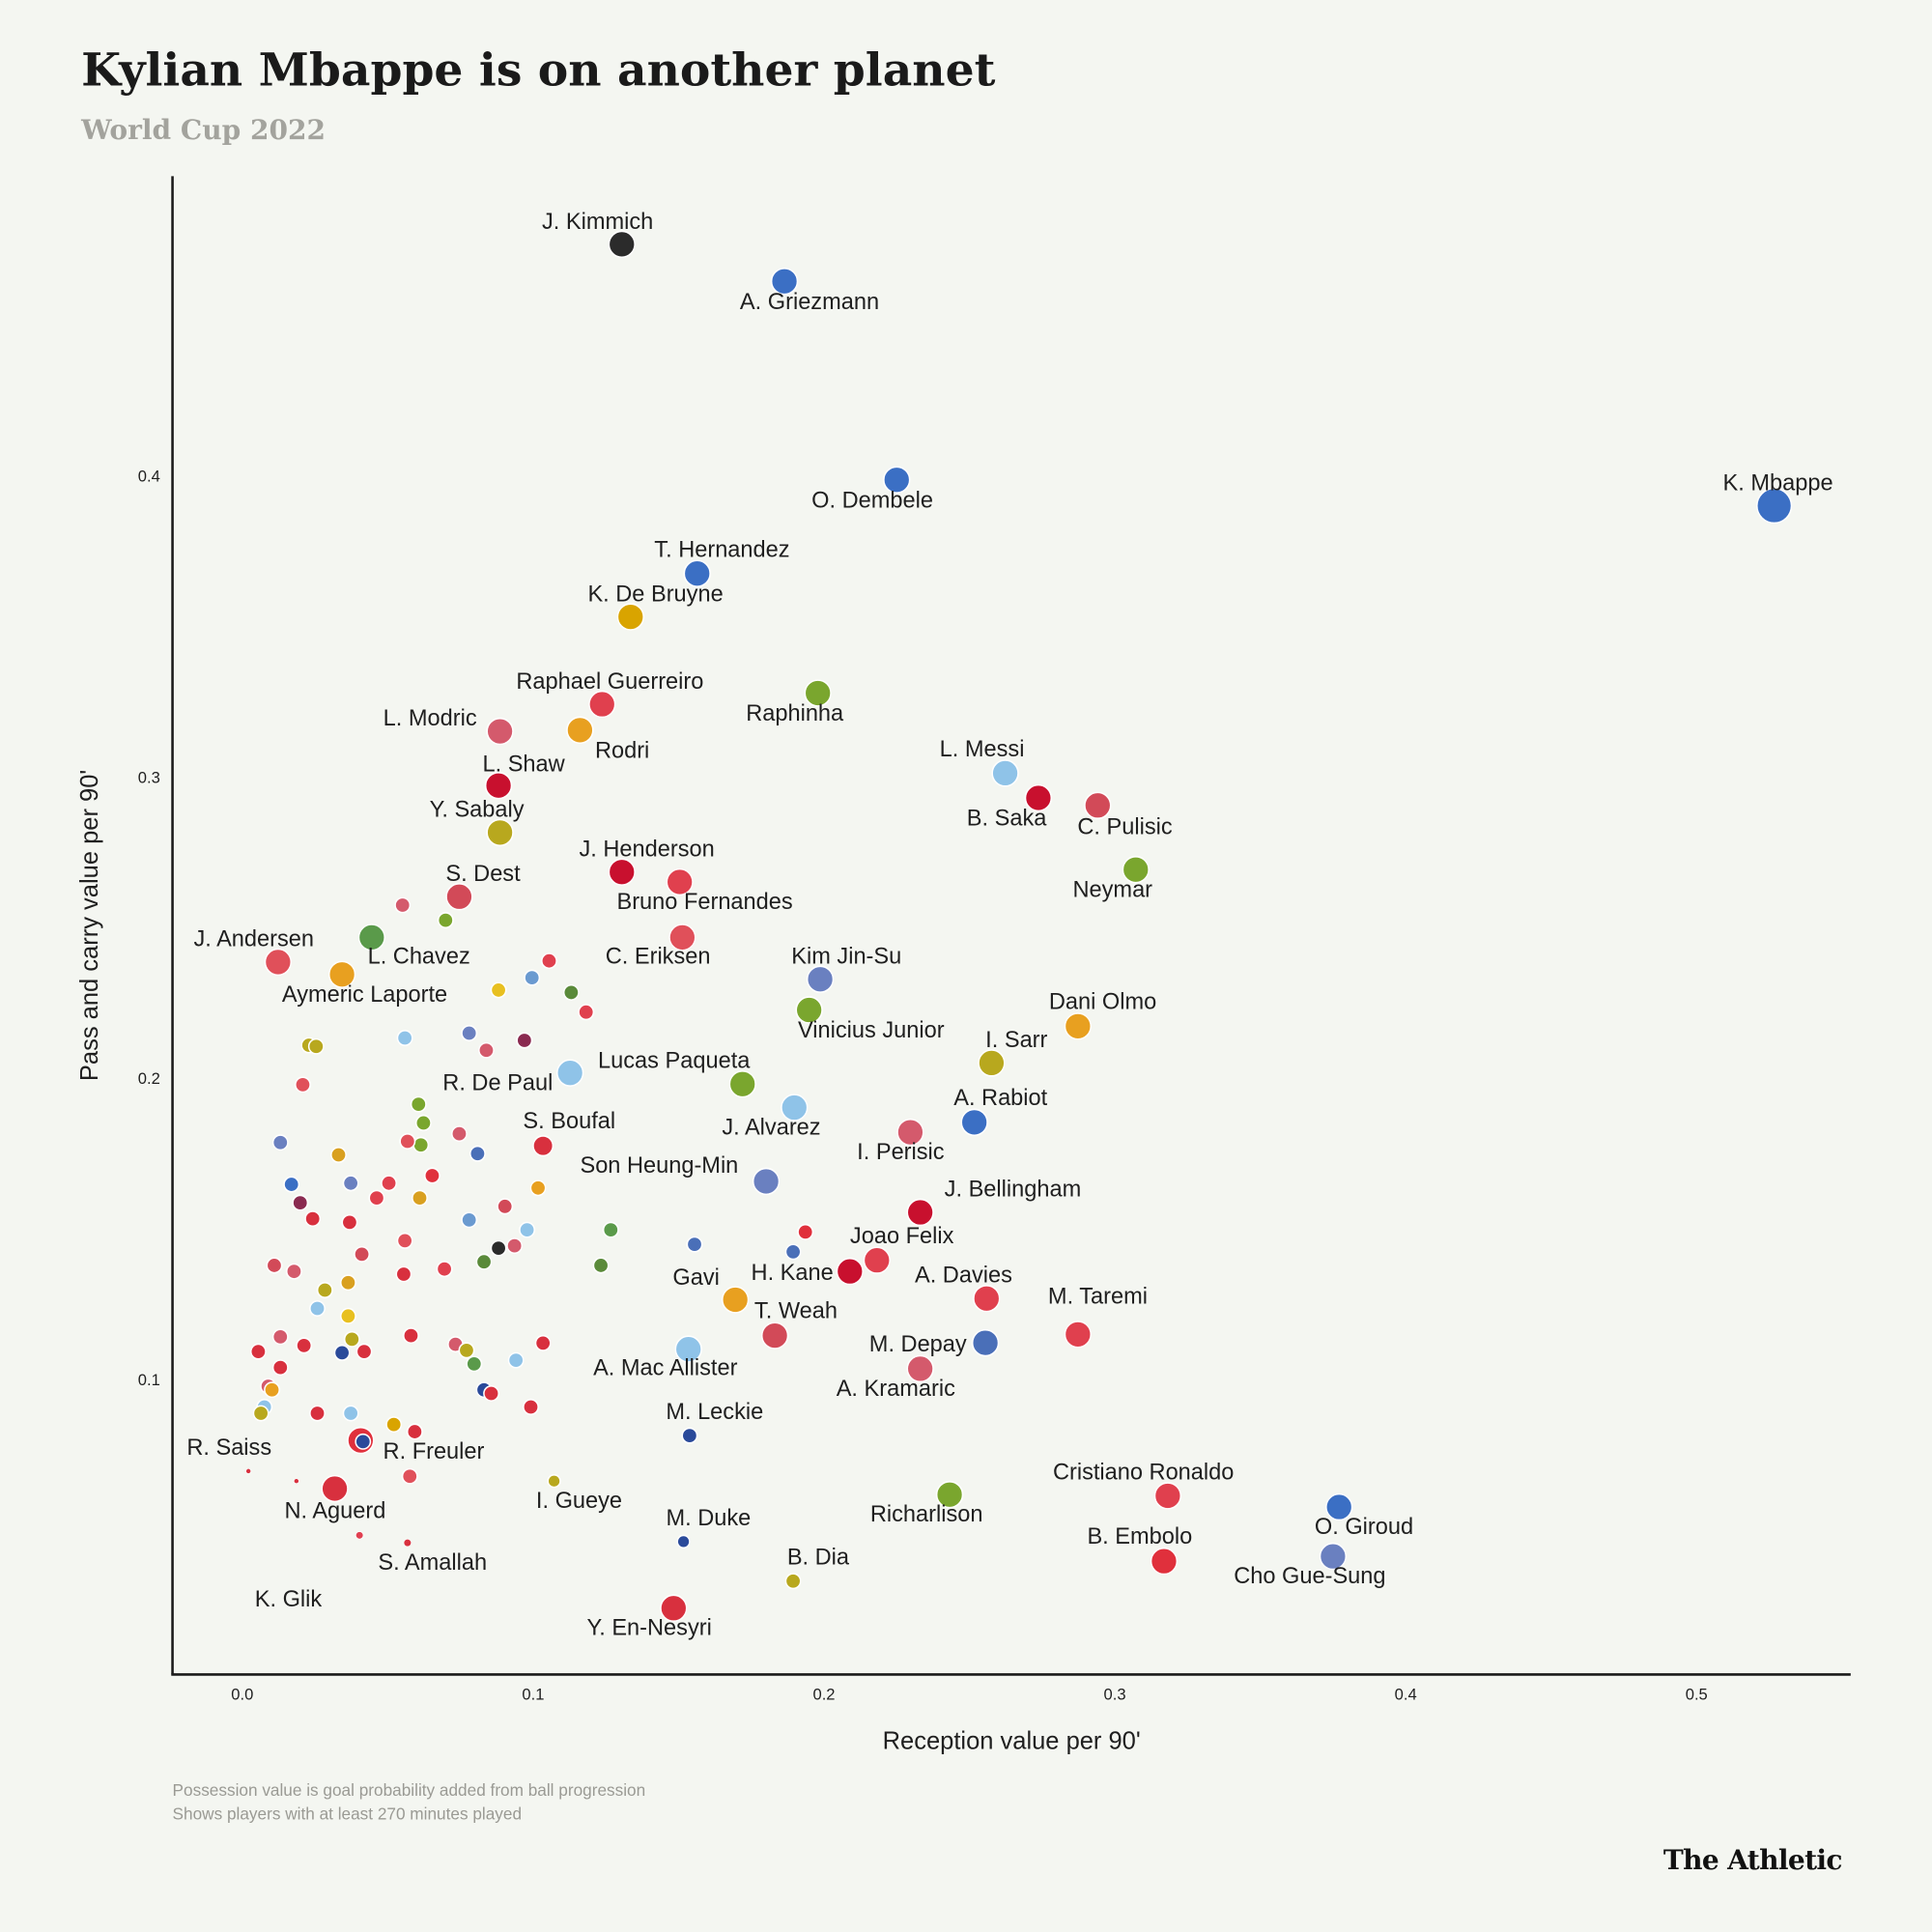  What do you see at coordinates (538, 71) in the screenshot?
I see `chart-title: Kylian Mbappe is on another planet` at bounding box center [538, 71].